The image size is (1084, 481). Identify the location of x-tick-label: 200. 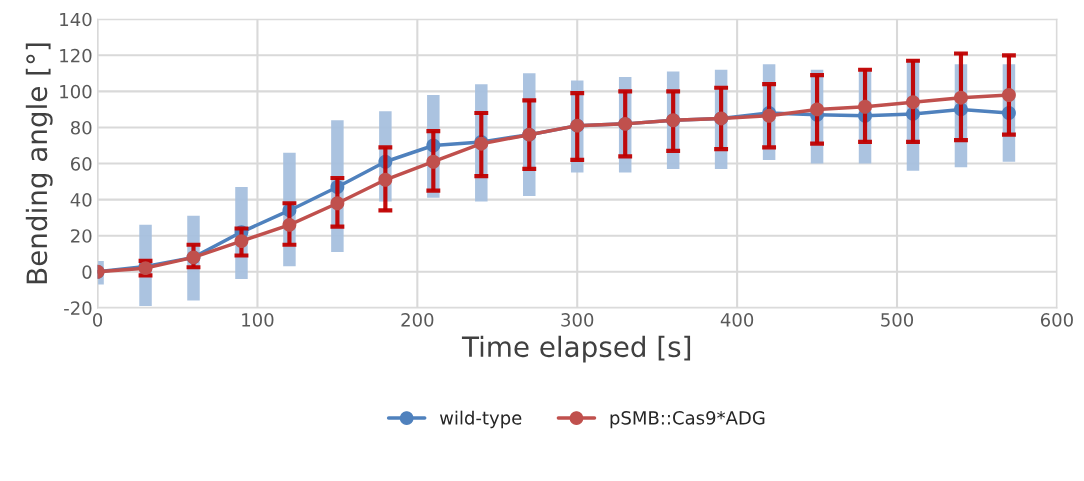
(417, 320).